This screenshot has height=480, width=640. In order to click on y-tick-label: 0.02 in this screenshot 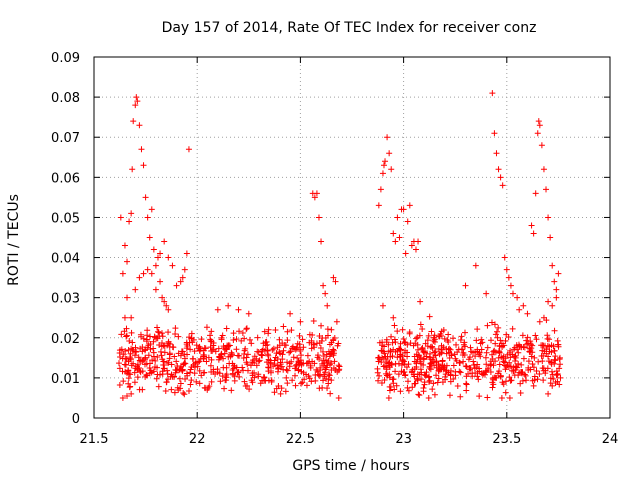, I will do `click(65, 339)`.